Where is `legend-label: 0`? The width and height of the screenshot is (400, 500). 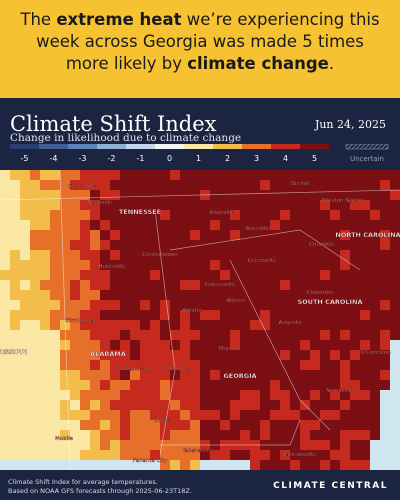 legend-label: 0 is located at coordinates (169, 158).